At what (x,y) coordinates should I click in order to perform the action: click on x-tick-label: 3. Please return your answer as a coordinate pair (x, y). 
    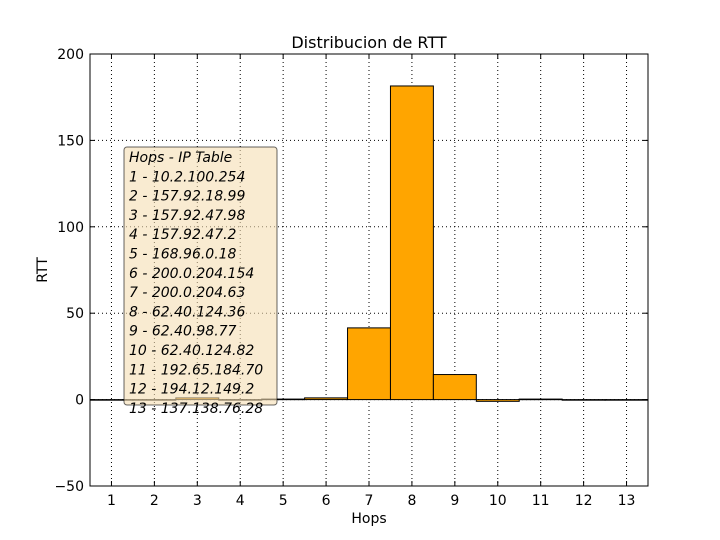
    Looking at the image, I should click on (197, 501).